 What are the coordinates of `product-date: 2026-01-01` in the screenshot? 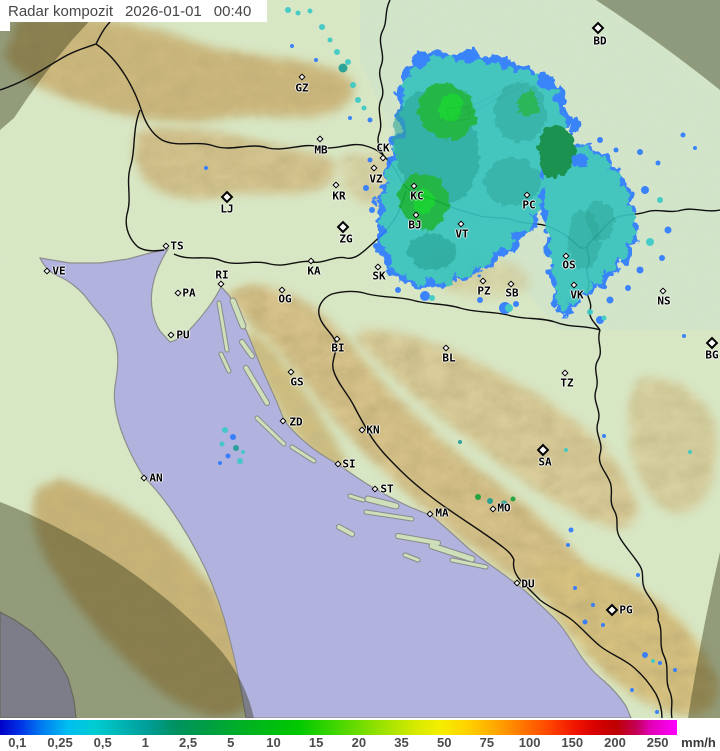 It's located at (163, 11).